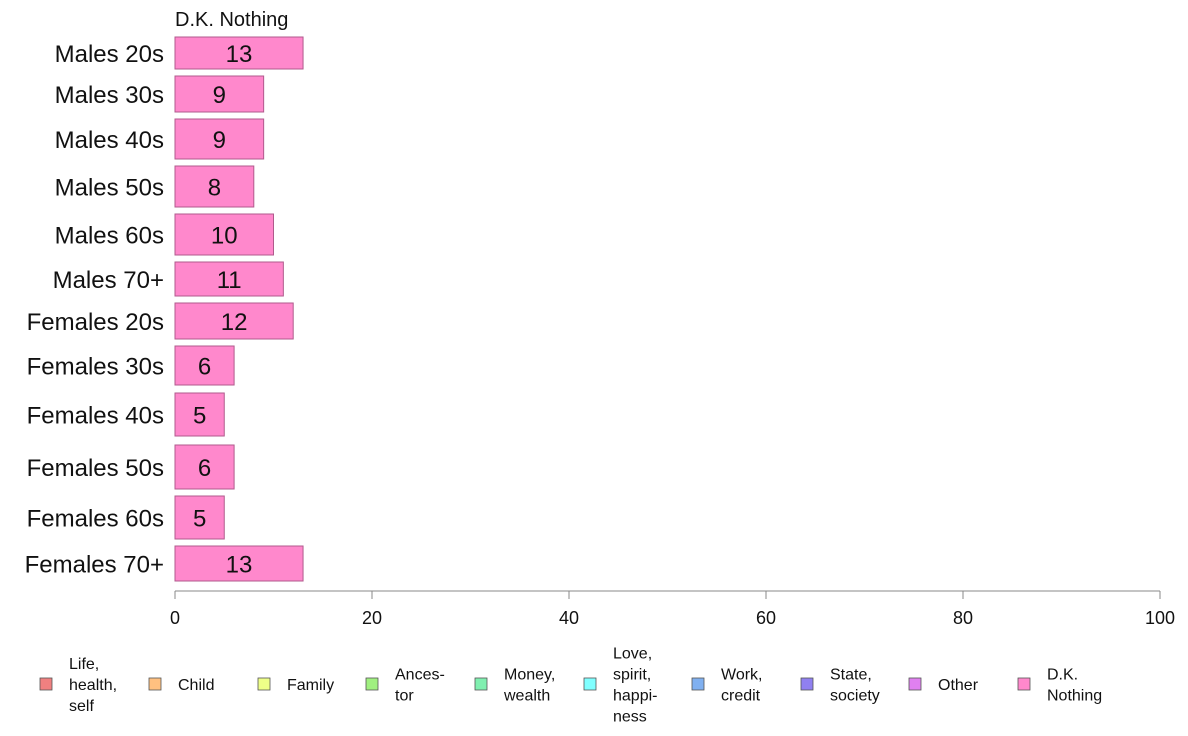 Image resolution: width=1188 pixels, height=736 pixels. I want to click on x-tick-label: 20, so click(372, 618).